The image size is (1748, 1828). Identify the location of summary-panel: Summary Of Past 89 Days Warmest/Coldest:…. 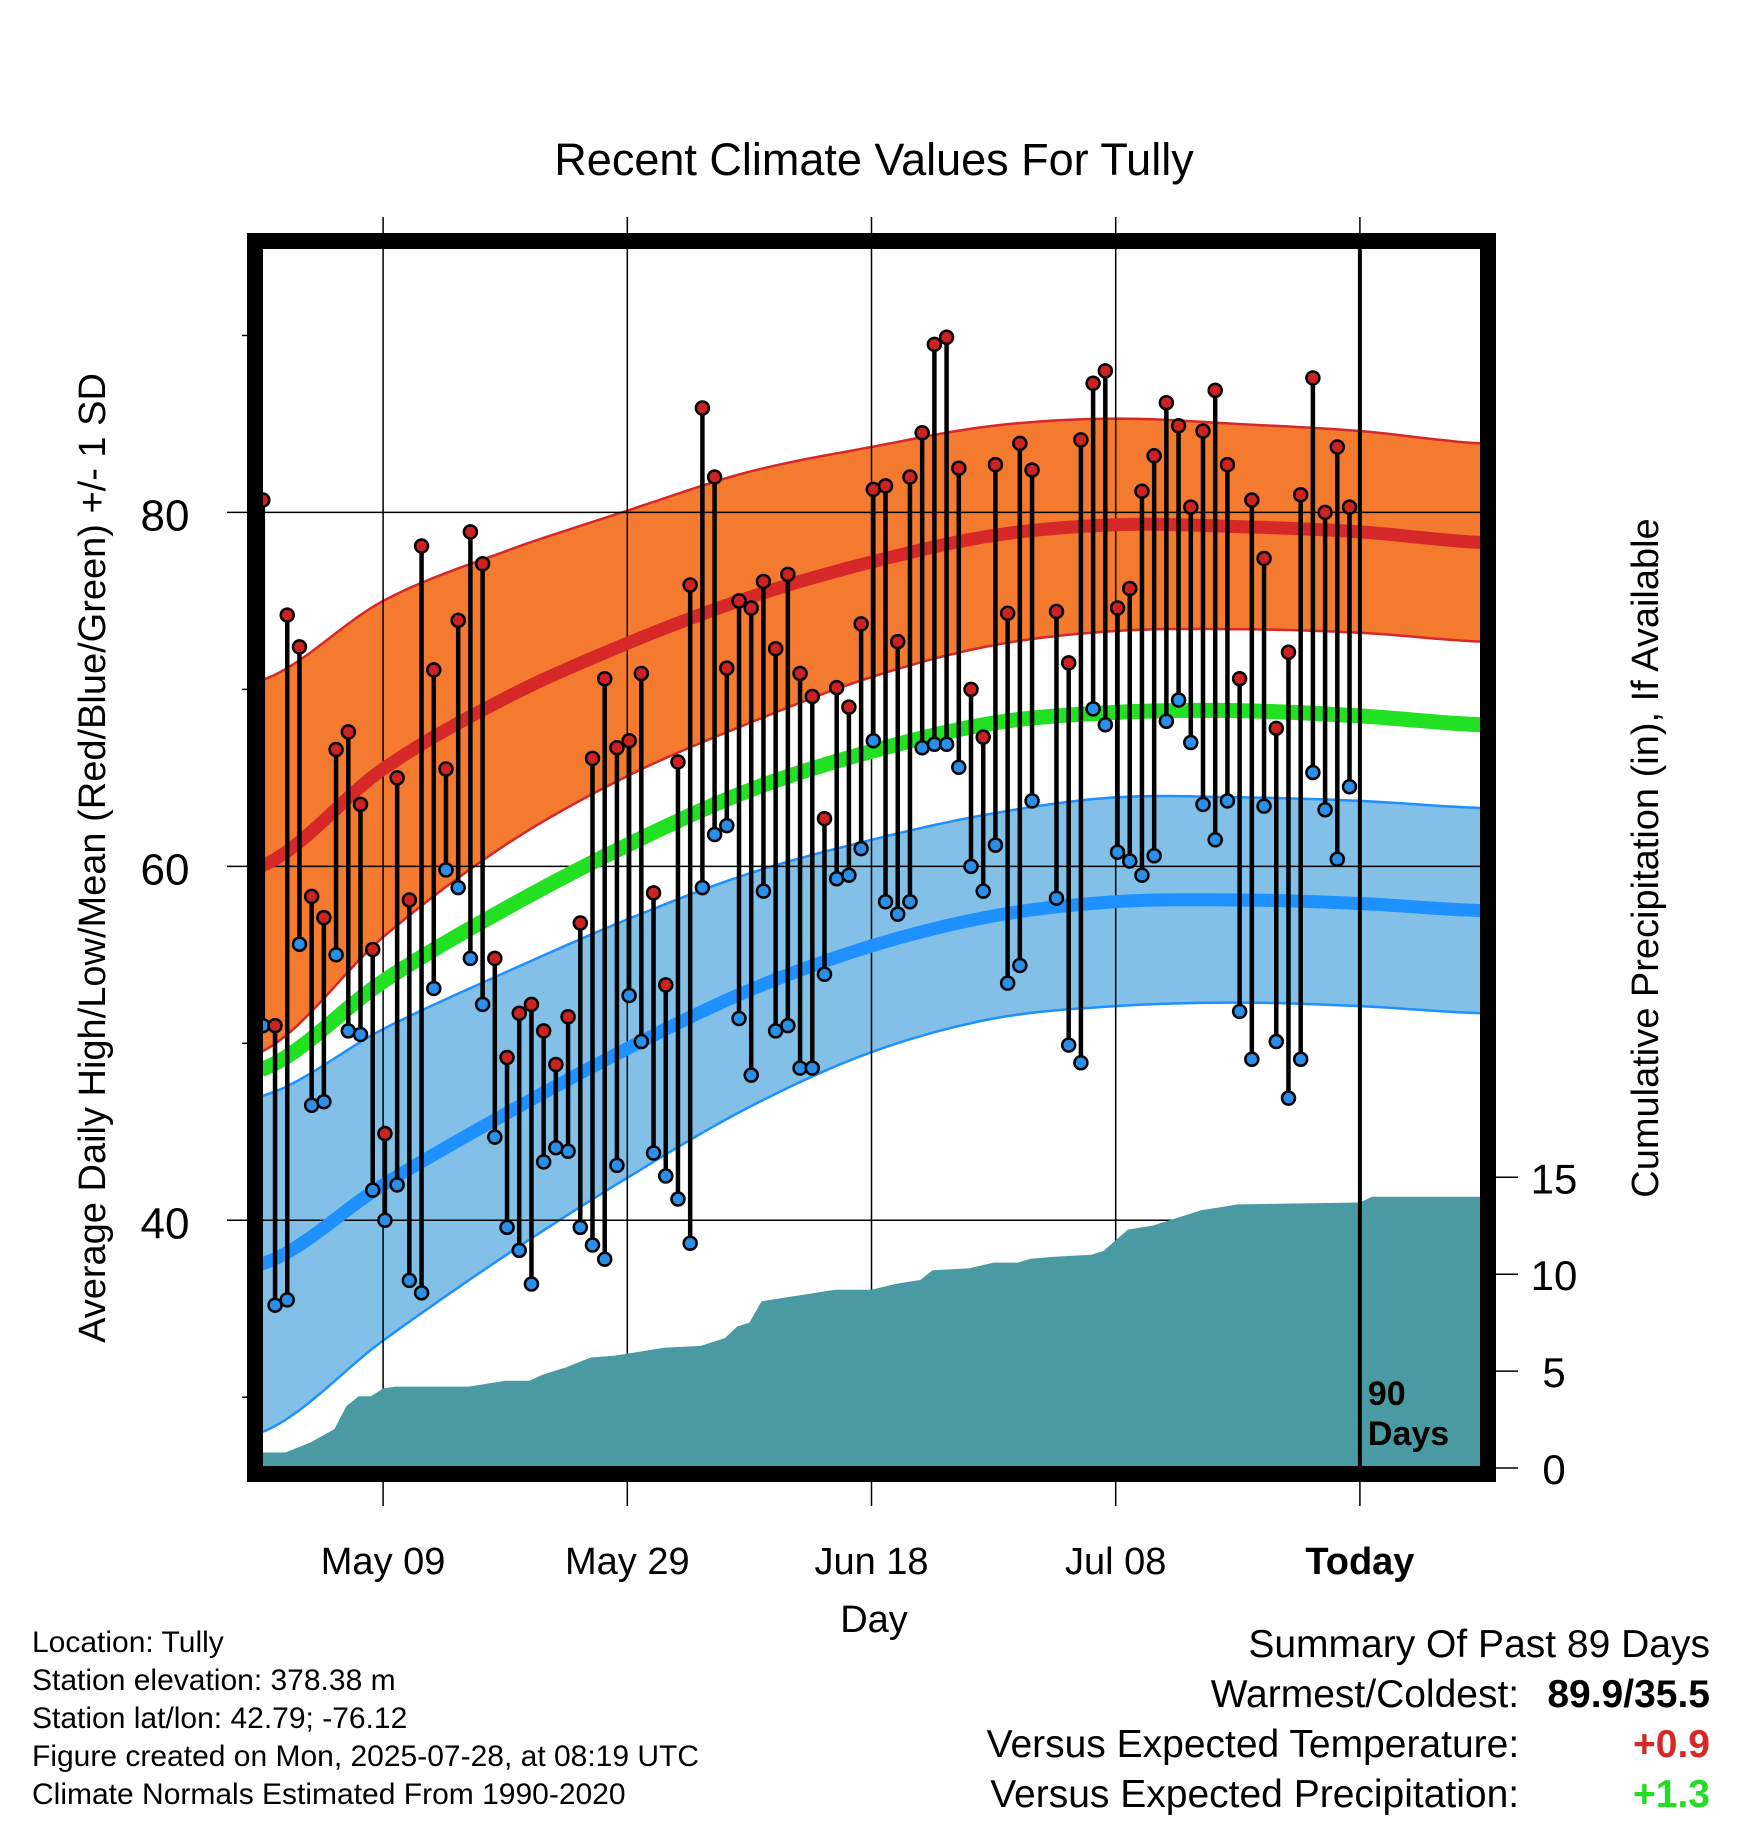
(1348, 1720).